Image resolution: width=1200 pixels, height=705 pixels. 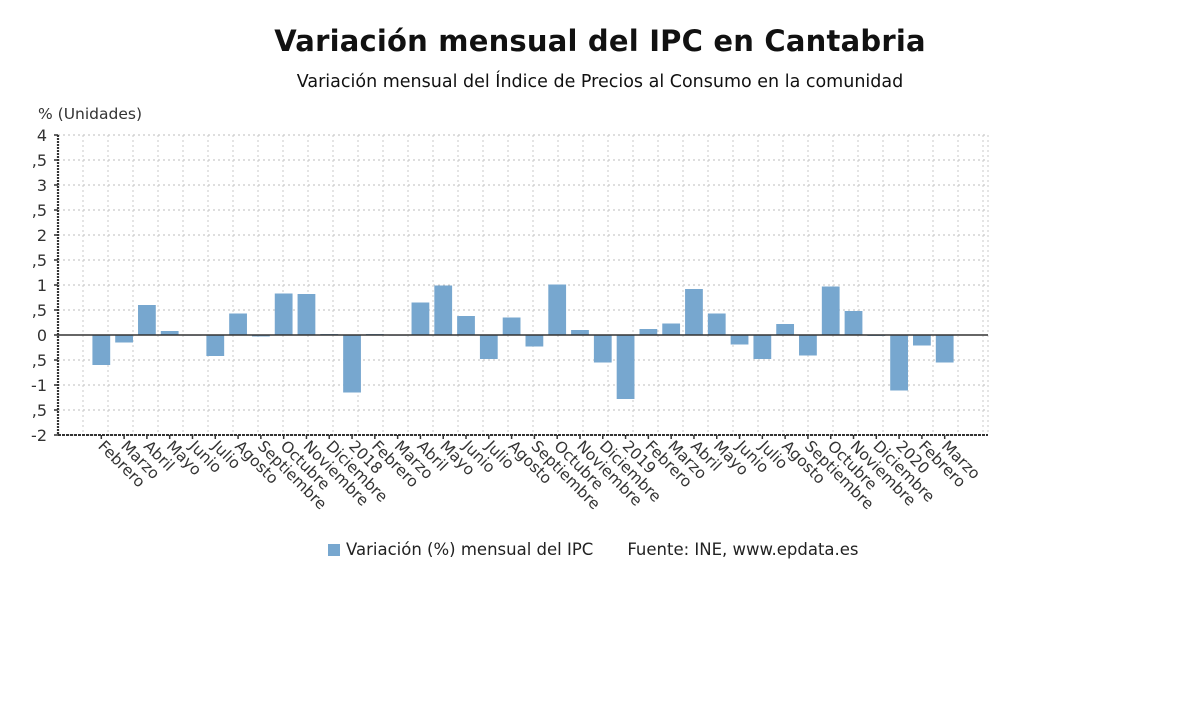 I want to click on chart-title: Variación mensual del IPC en Cantabria, so click(x=600, y=41).